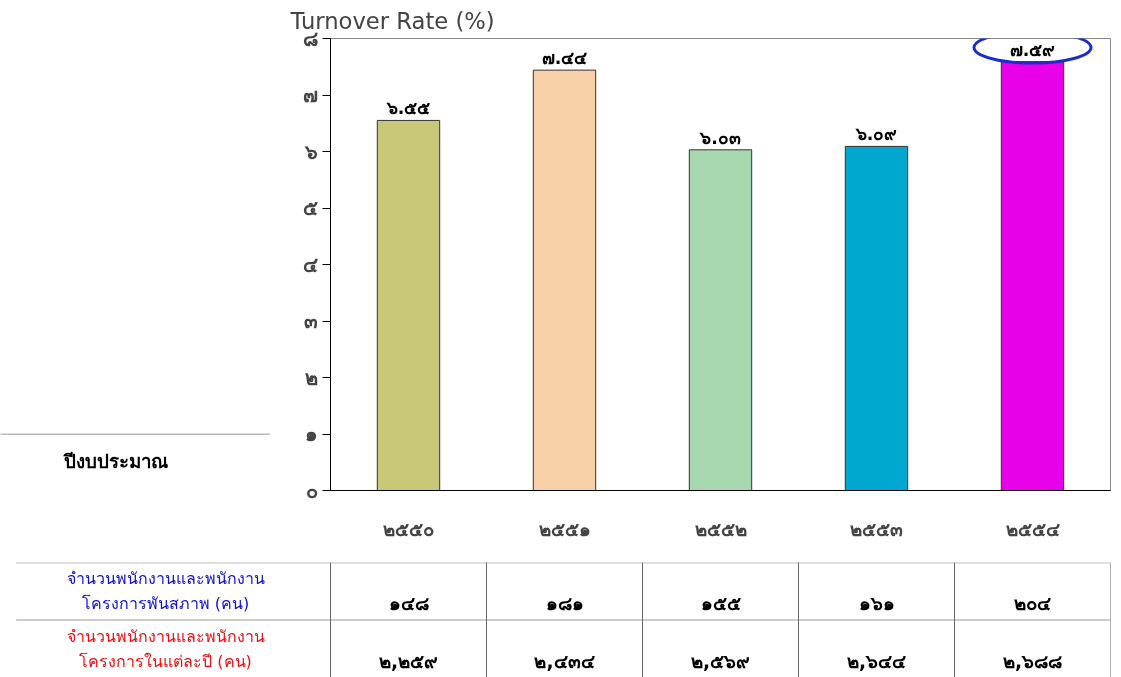 This screenshot has height=677, width=1121. What do you see at coordinates (408, 529) in the screenshot?
I see `x-tick-label: ๒๕๕๐` at bounding box center [408, 529].